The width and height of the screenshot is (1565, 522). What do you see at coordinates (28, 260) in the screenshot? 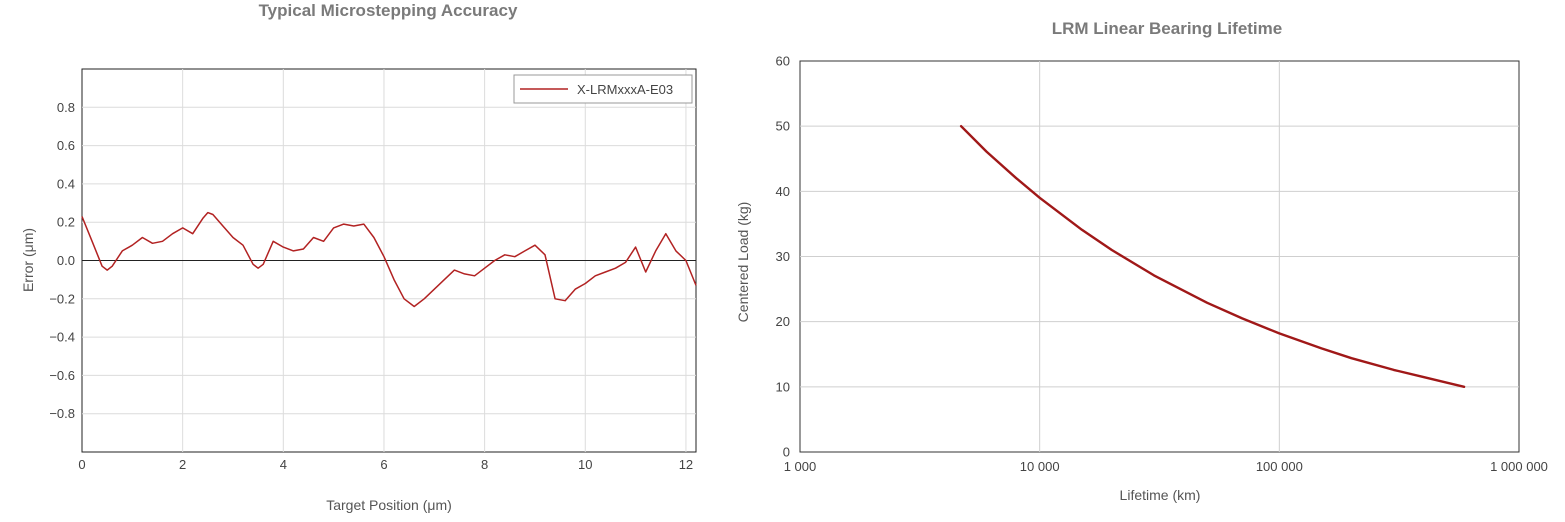
I see `chart1-y-axis-label: Error (μm)` at bounding box center [28, 260].